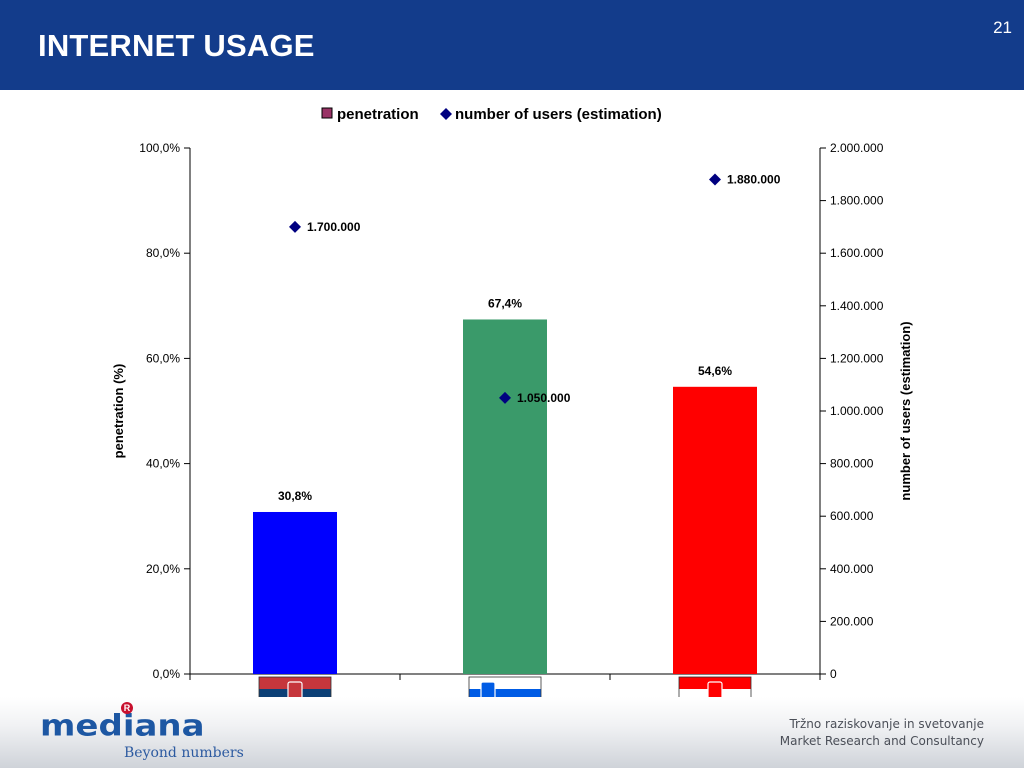 The image size is (1024, 768). What do you see at coordinates (327, 113) in the screenshot?
I see `legend-swatch-penetration` at bounding box center [327, 113].